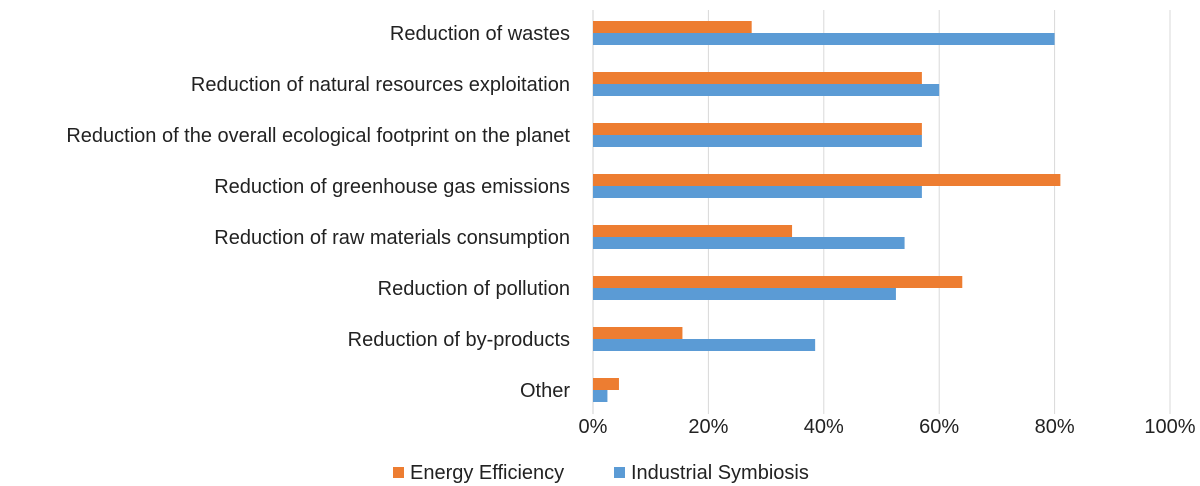 The height and width of the screenshot is (486, 1200). I want to click on legend: Energy Efficiency Industrial Symbiosis, so click(601, 473).